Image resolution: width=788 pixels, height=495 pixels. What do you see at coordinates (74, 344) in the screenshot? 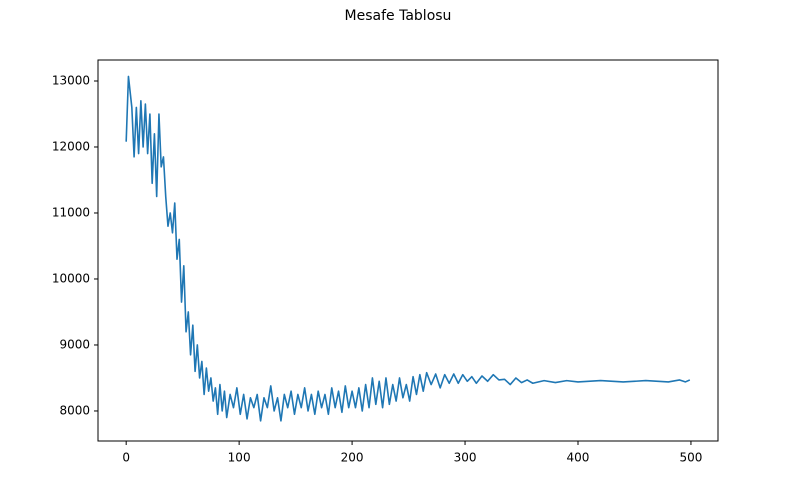
I see `y-tick-label: 9000` at bounding box center [74, 344].